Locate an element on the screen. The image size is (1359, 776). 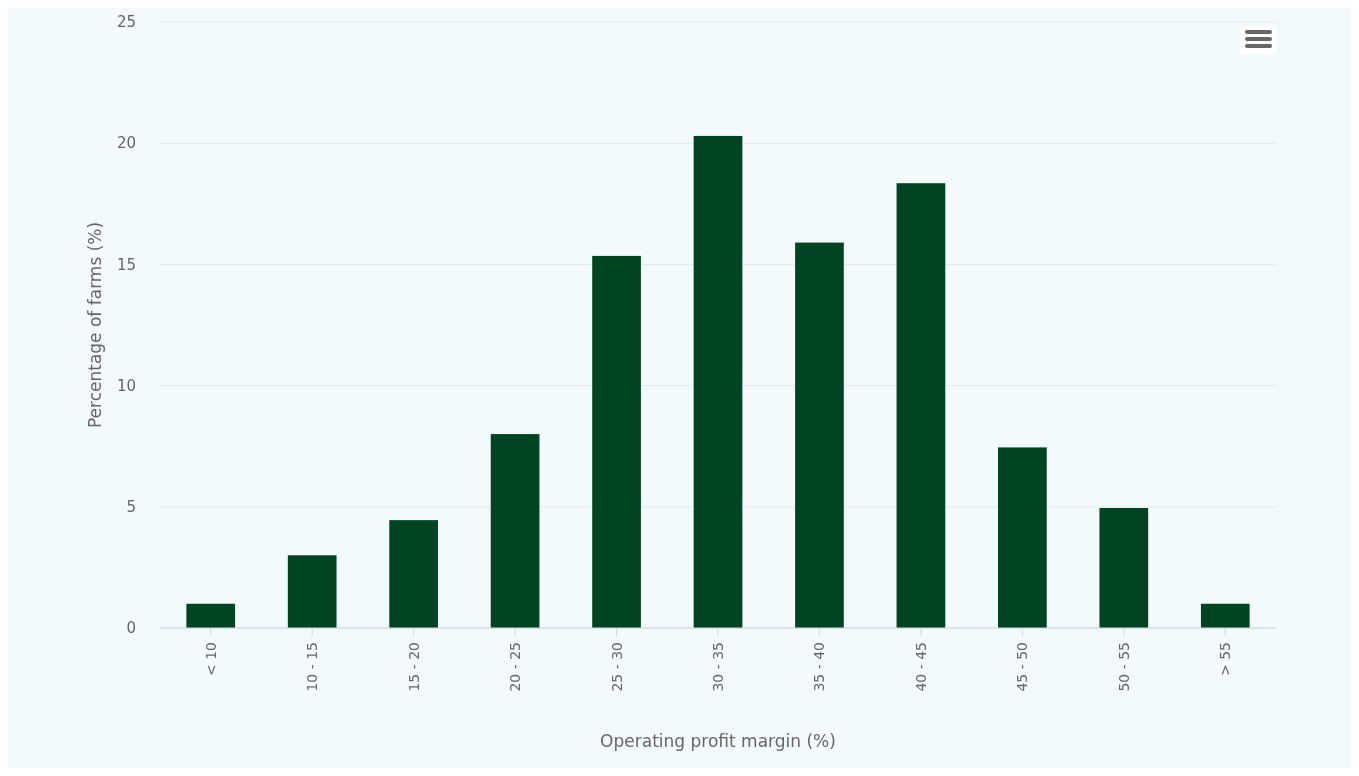
x-tick-label: > 55 is located at coordinates (1225, 659).